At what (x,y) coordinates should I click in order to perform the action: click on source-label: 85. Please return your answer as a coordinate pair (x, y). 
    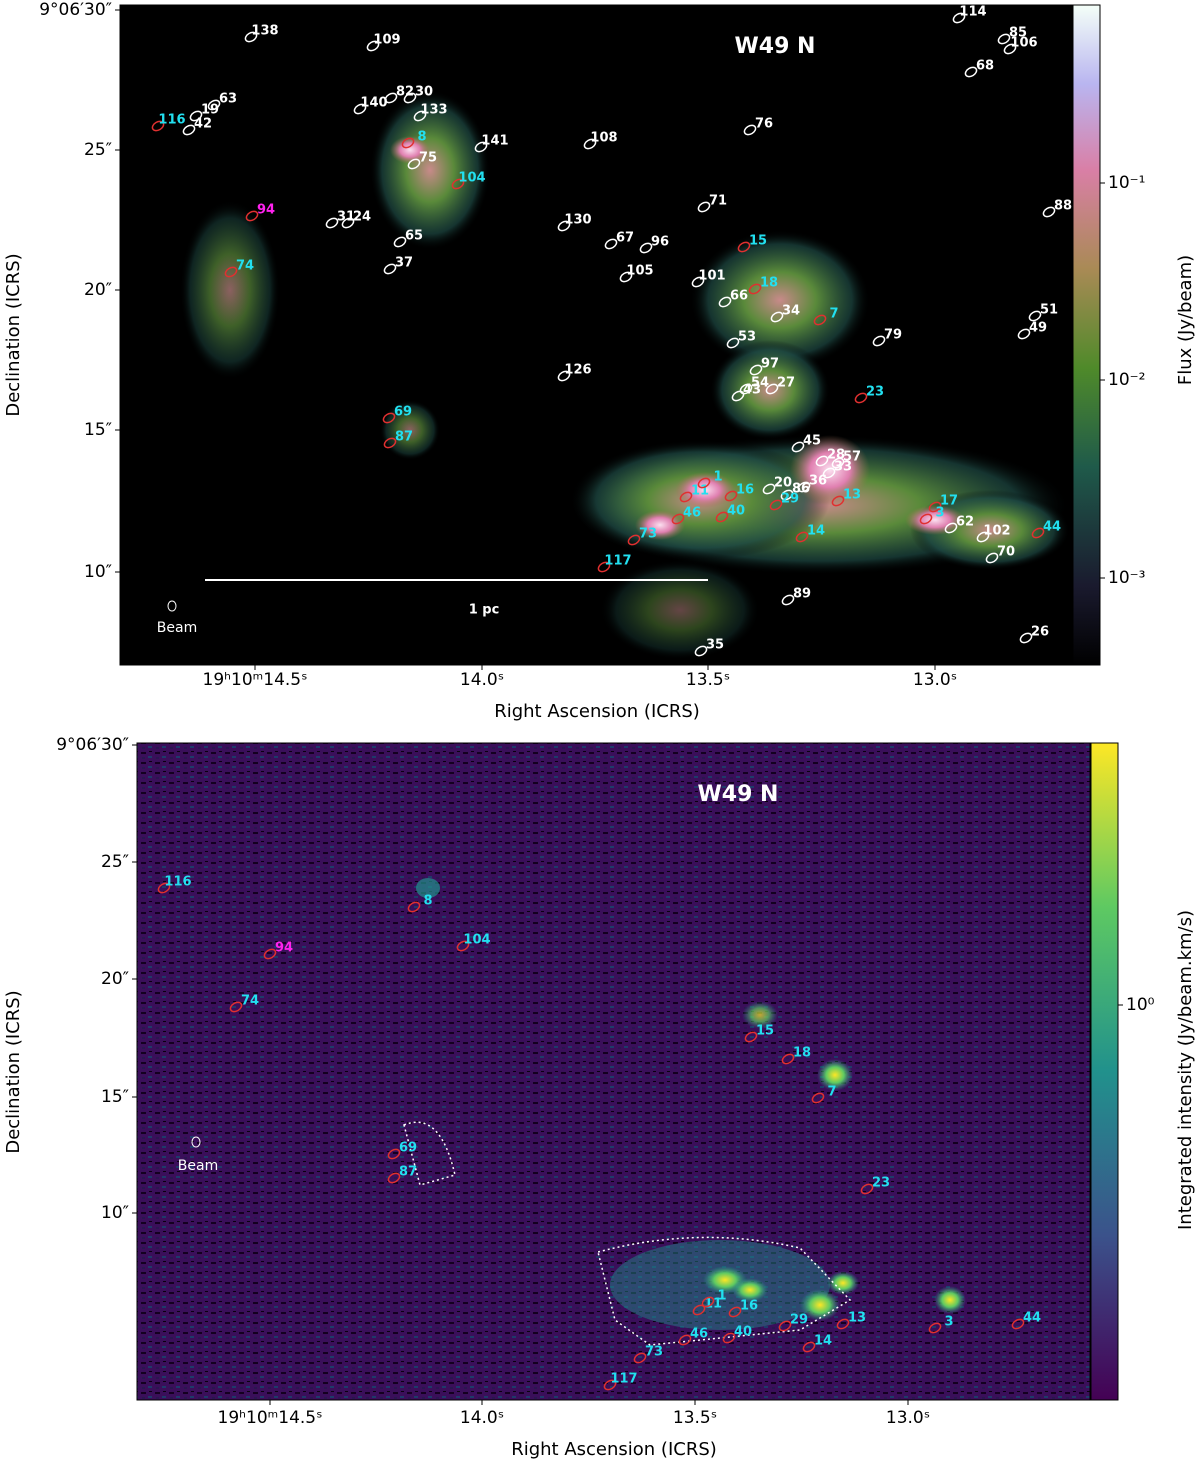
    Looking at the image, I should click on (1018, 33).